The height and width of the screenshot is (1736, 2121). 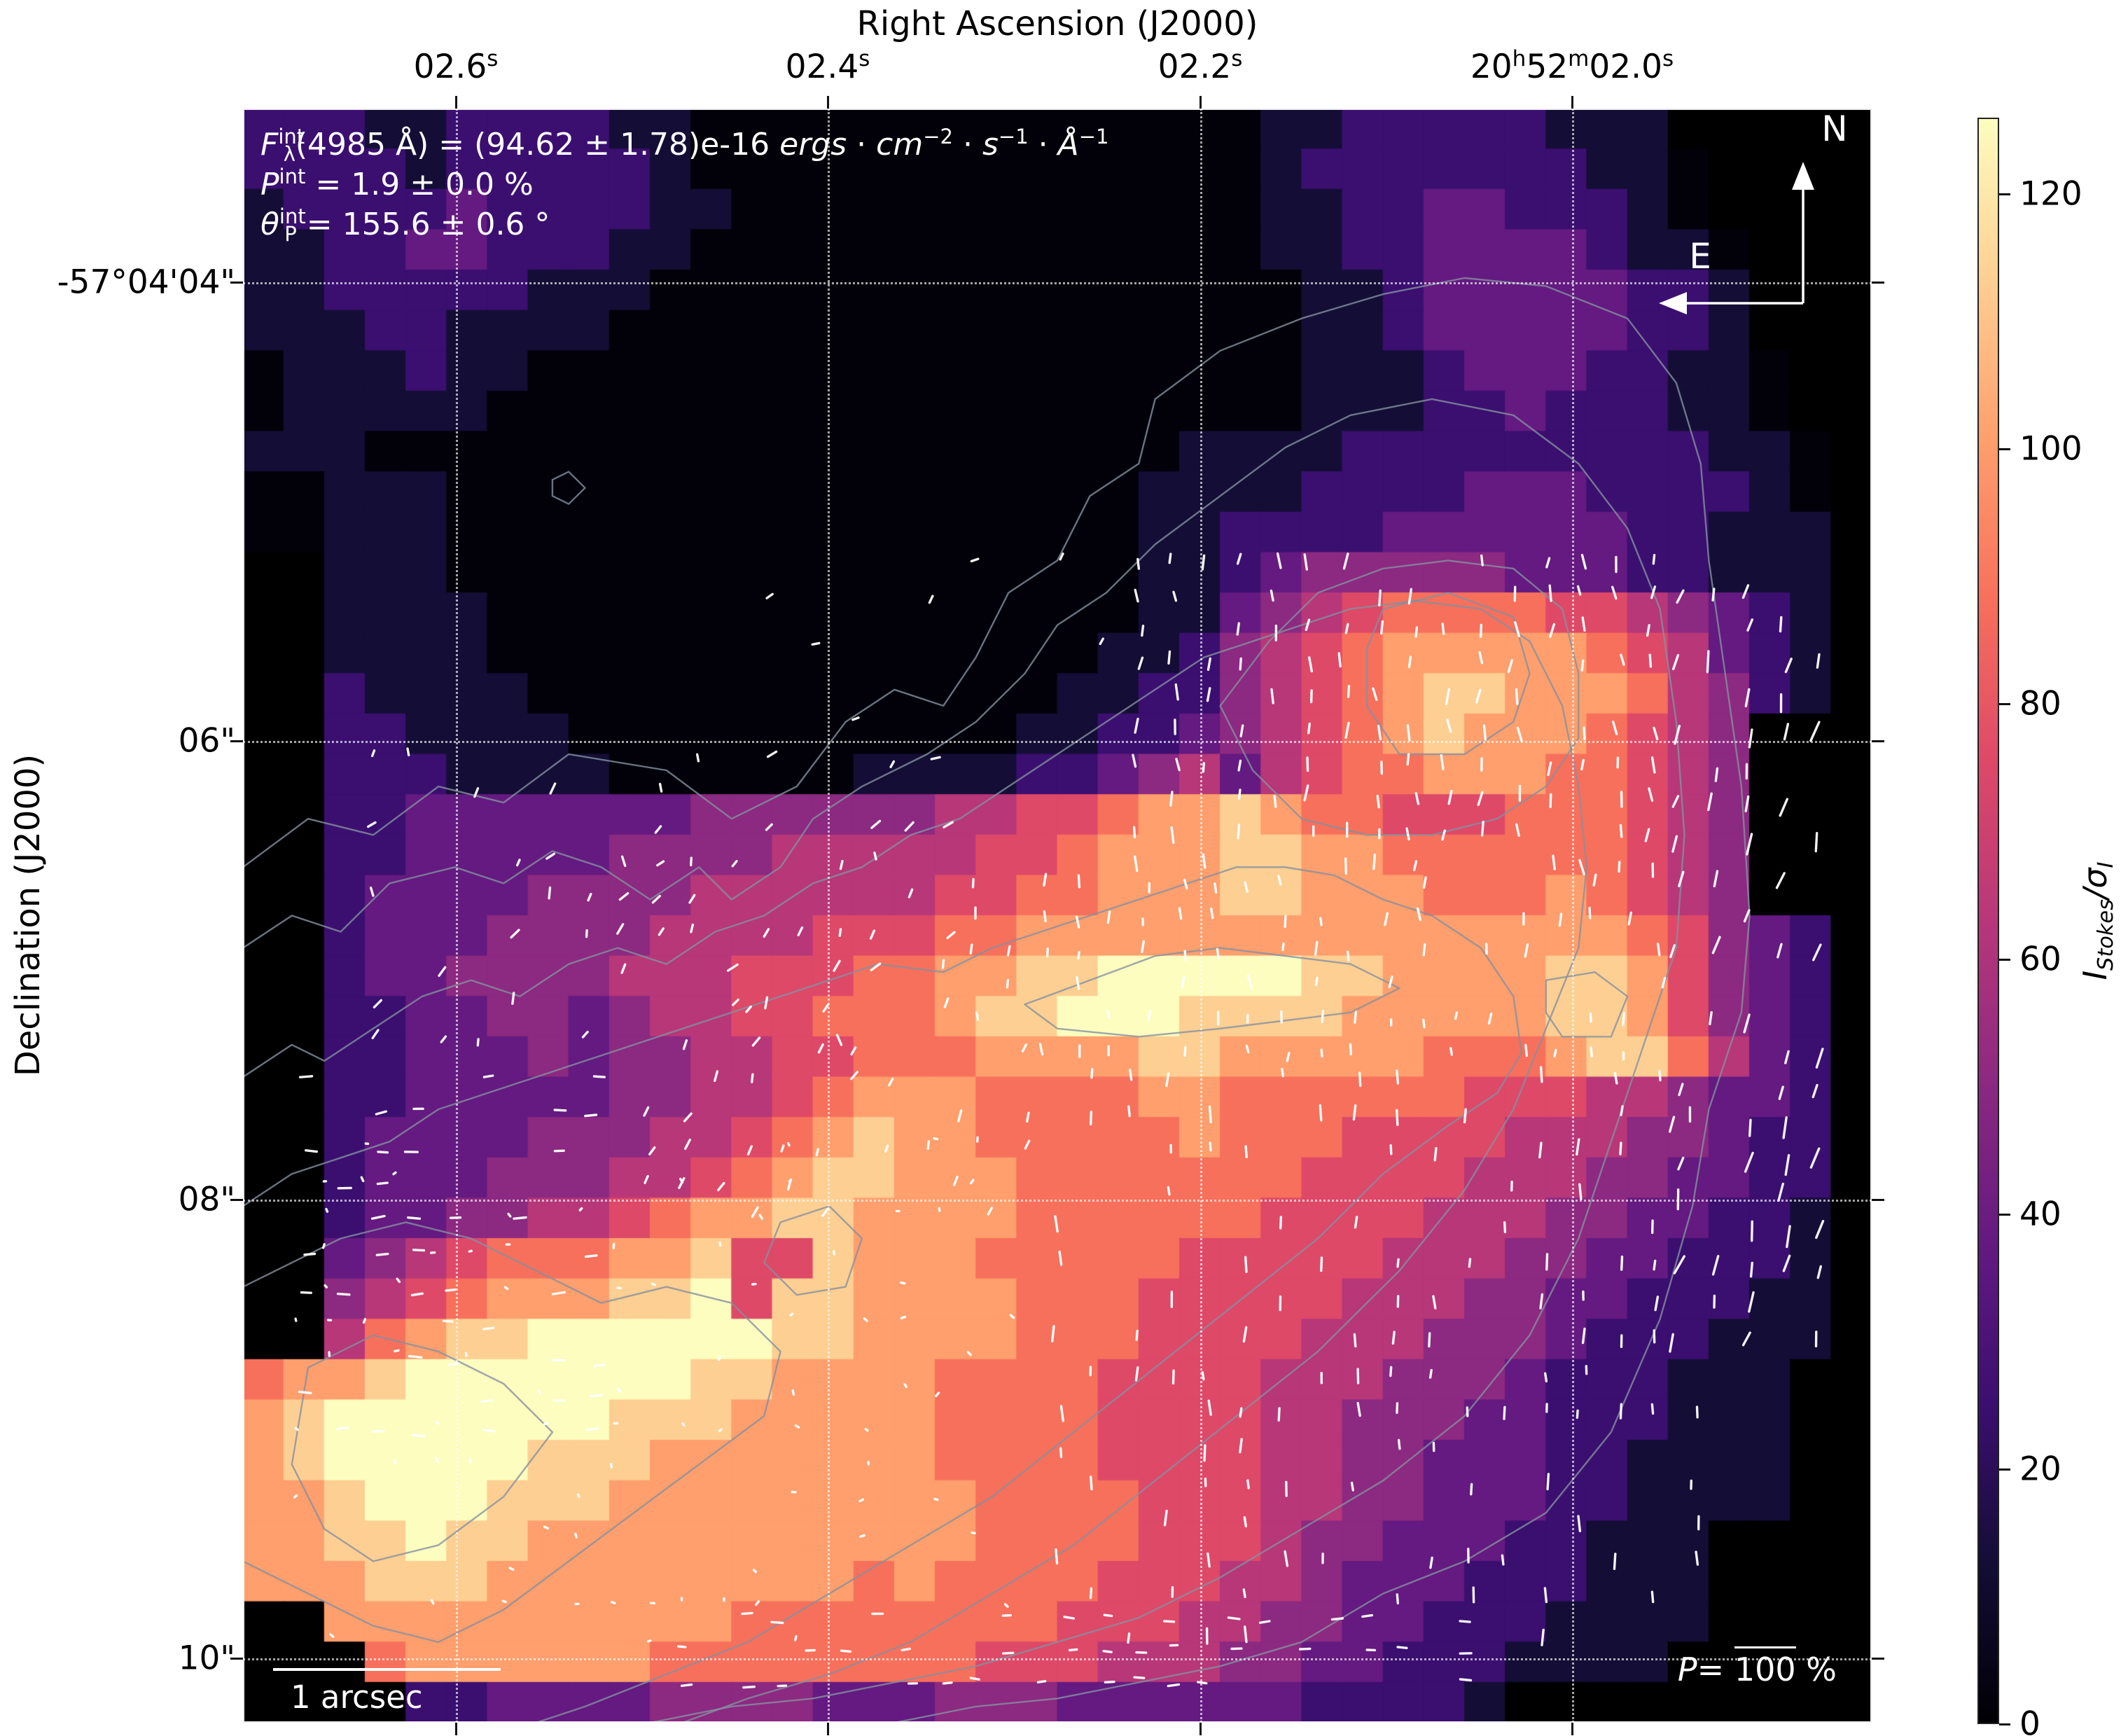 I want to click on scalebar-line, so click(x=387, y=1670).